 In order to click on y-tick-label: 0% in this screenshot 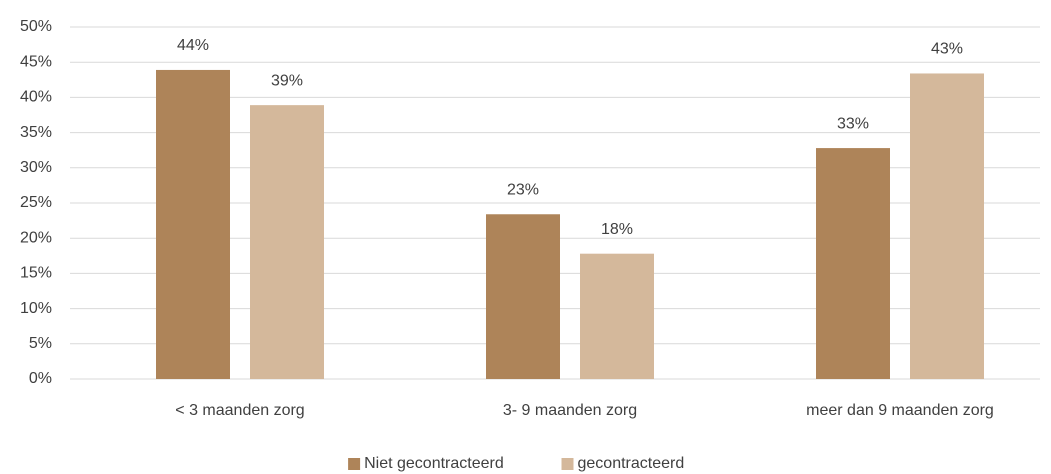, I will do `click(40, 378)`.